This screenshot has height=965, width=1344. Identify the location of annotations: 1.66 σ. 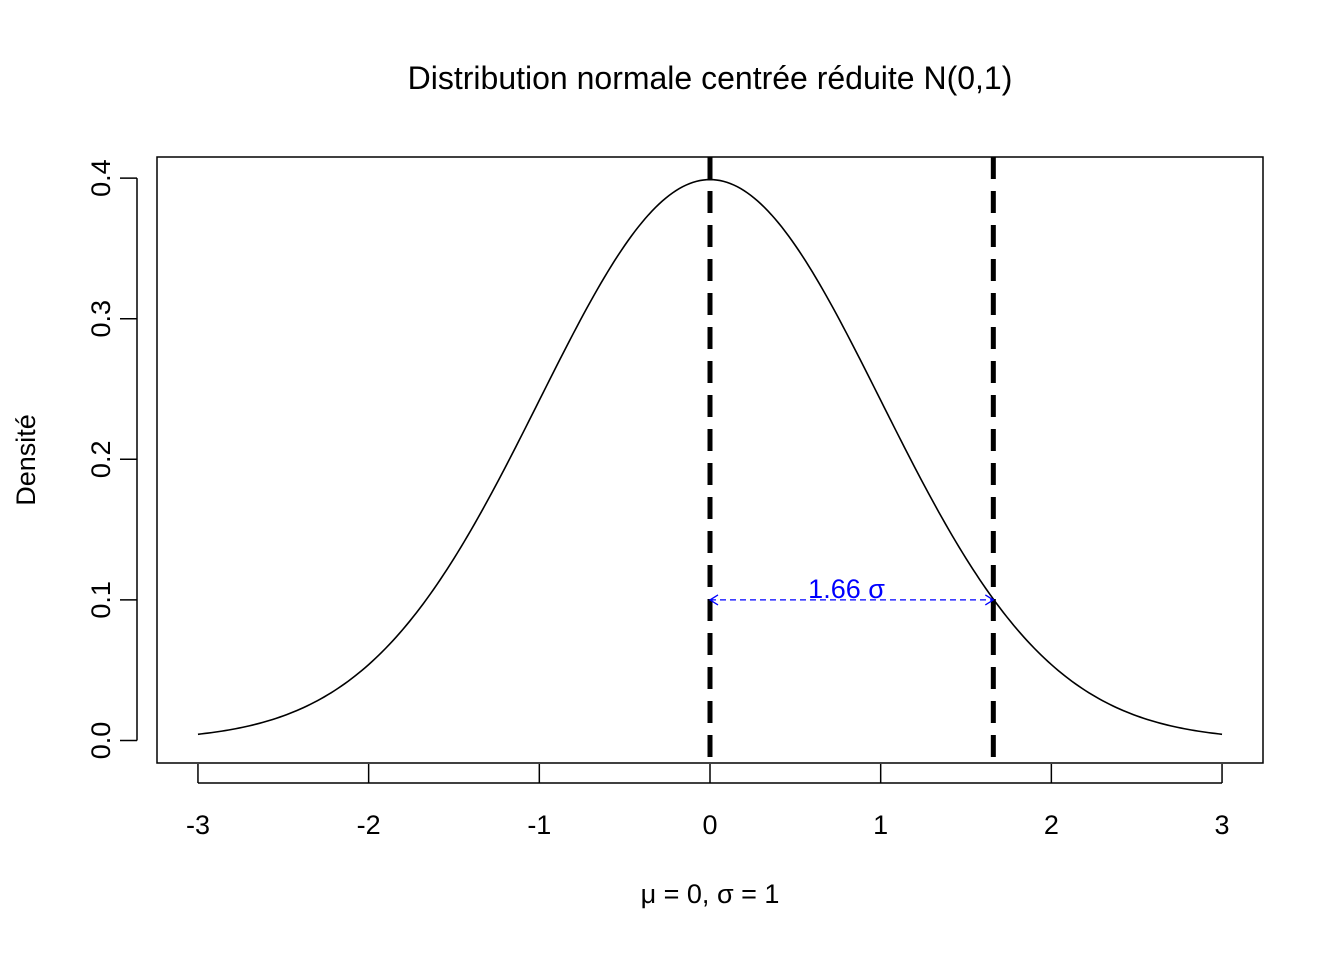
(851, 590).